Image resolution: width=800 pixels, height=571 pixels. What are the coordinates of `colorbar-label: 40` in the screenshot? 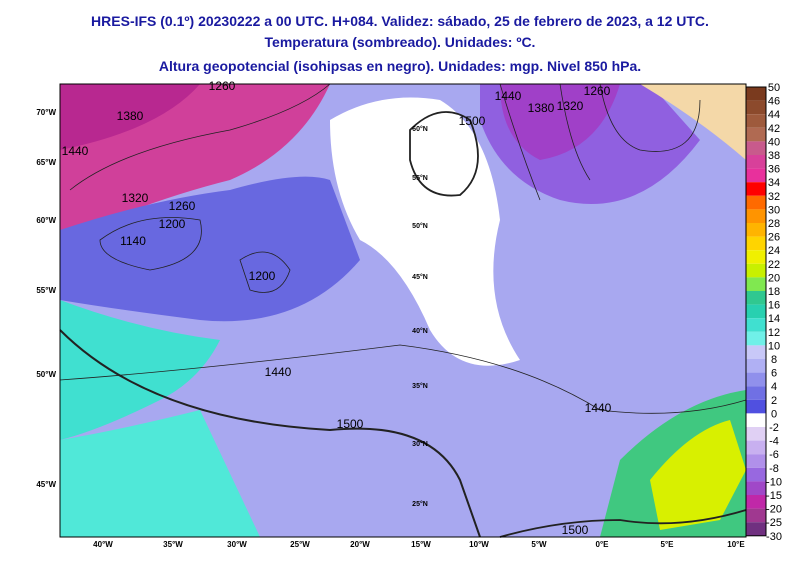 It's located at (774, 142).